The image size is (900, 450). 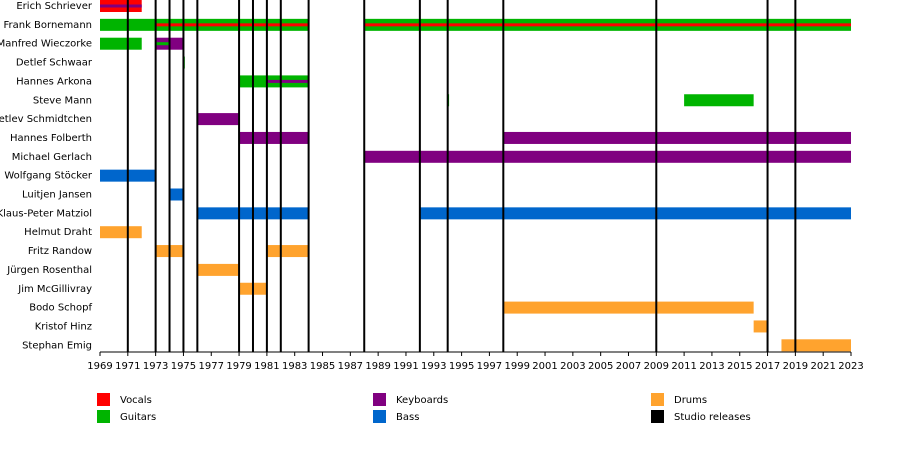 I want to click on member-label: Erich Schriever, so click(x=54, y=6).